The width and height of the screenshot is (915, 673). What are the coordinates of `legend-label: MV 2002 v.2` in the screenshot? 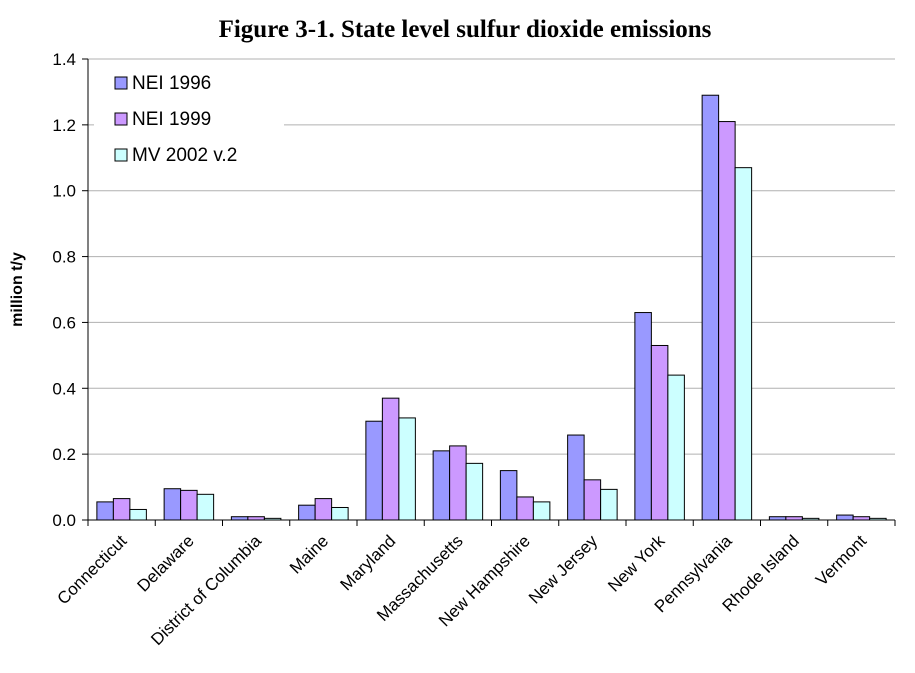 It's located at (184, 155).